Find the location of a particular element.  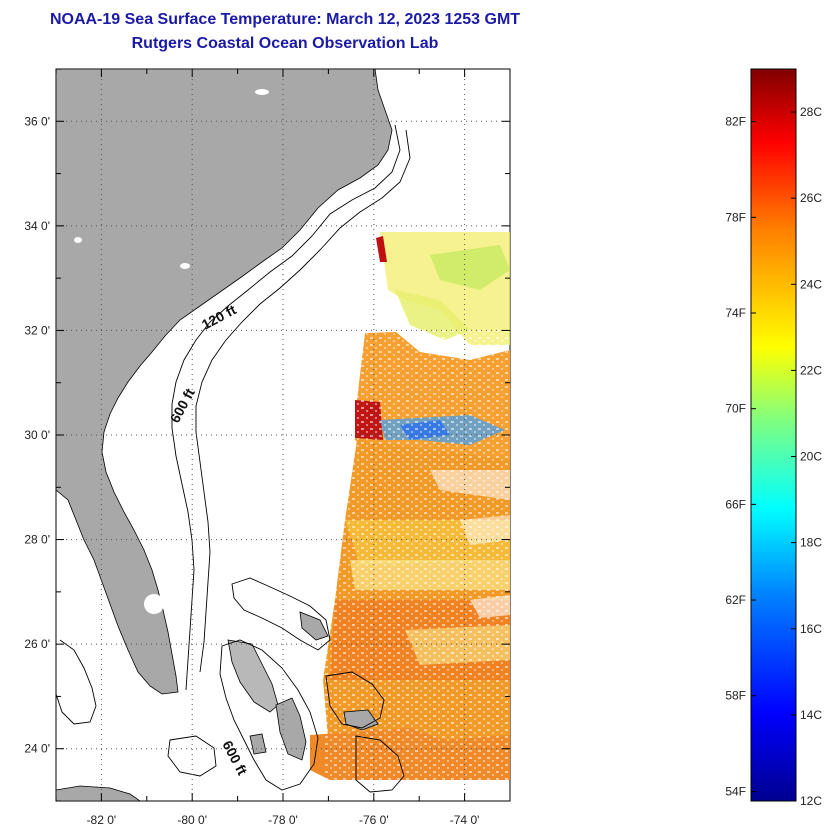

cb-label-54f: 54F is located at coordinates (735, 791).